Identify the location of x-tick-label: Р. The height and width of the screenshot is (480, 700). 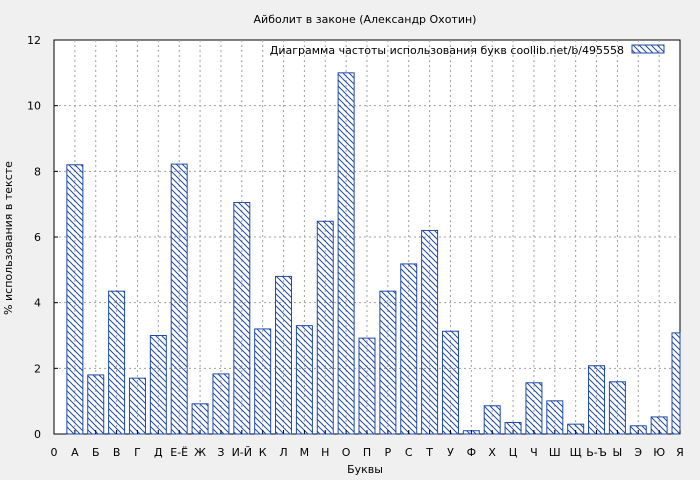
(388, 452).